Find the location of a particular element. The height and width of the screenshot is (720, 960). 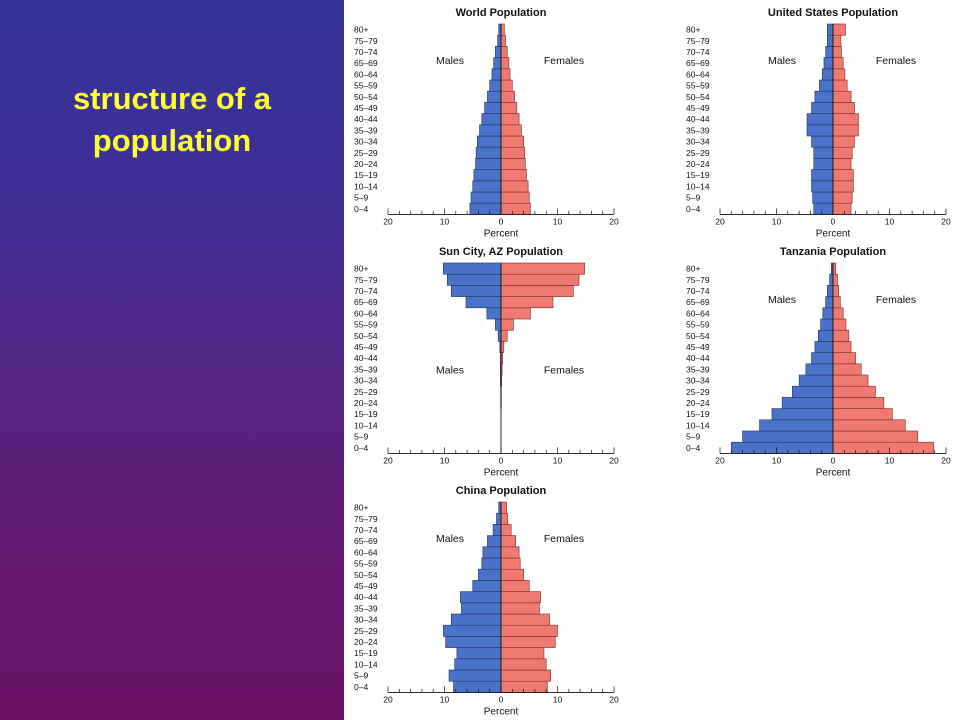

slide-title: structure of a population is located at coordinates (172, 119).